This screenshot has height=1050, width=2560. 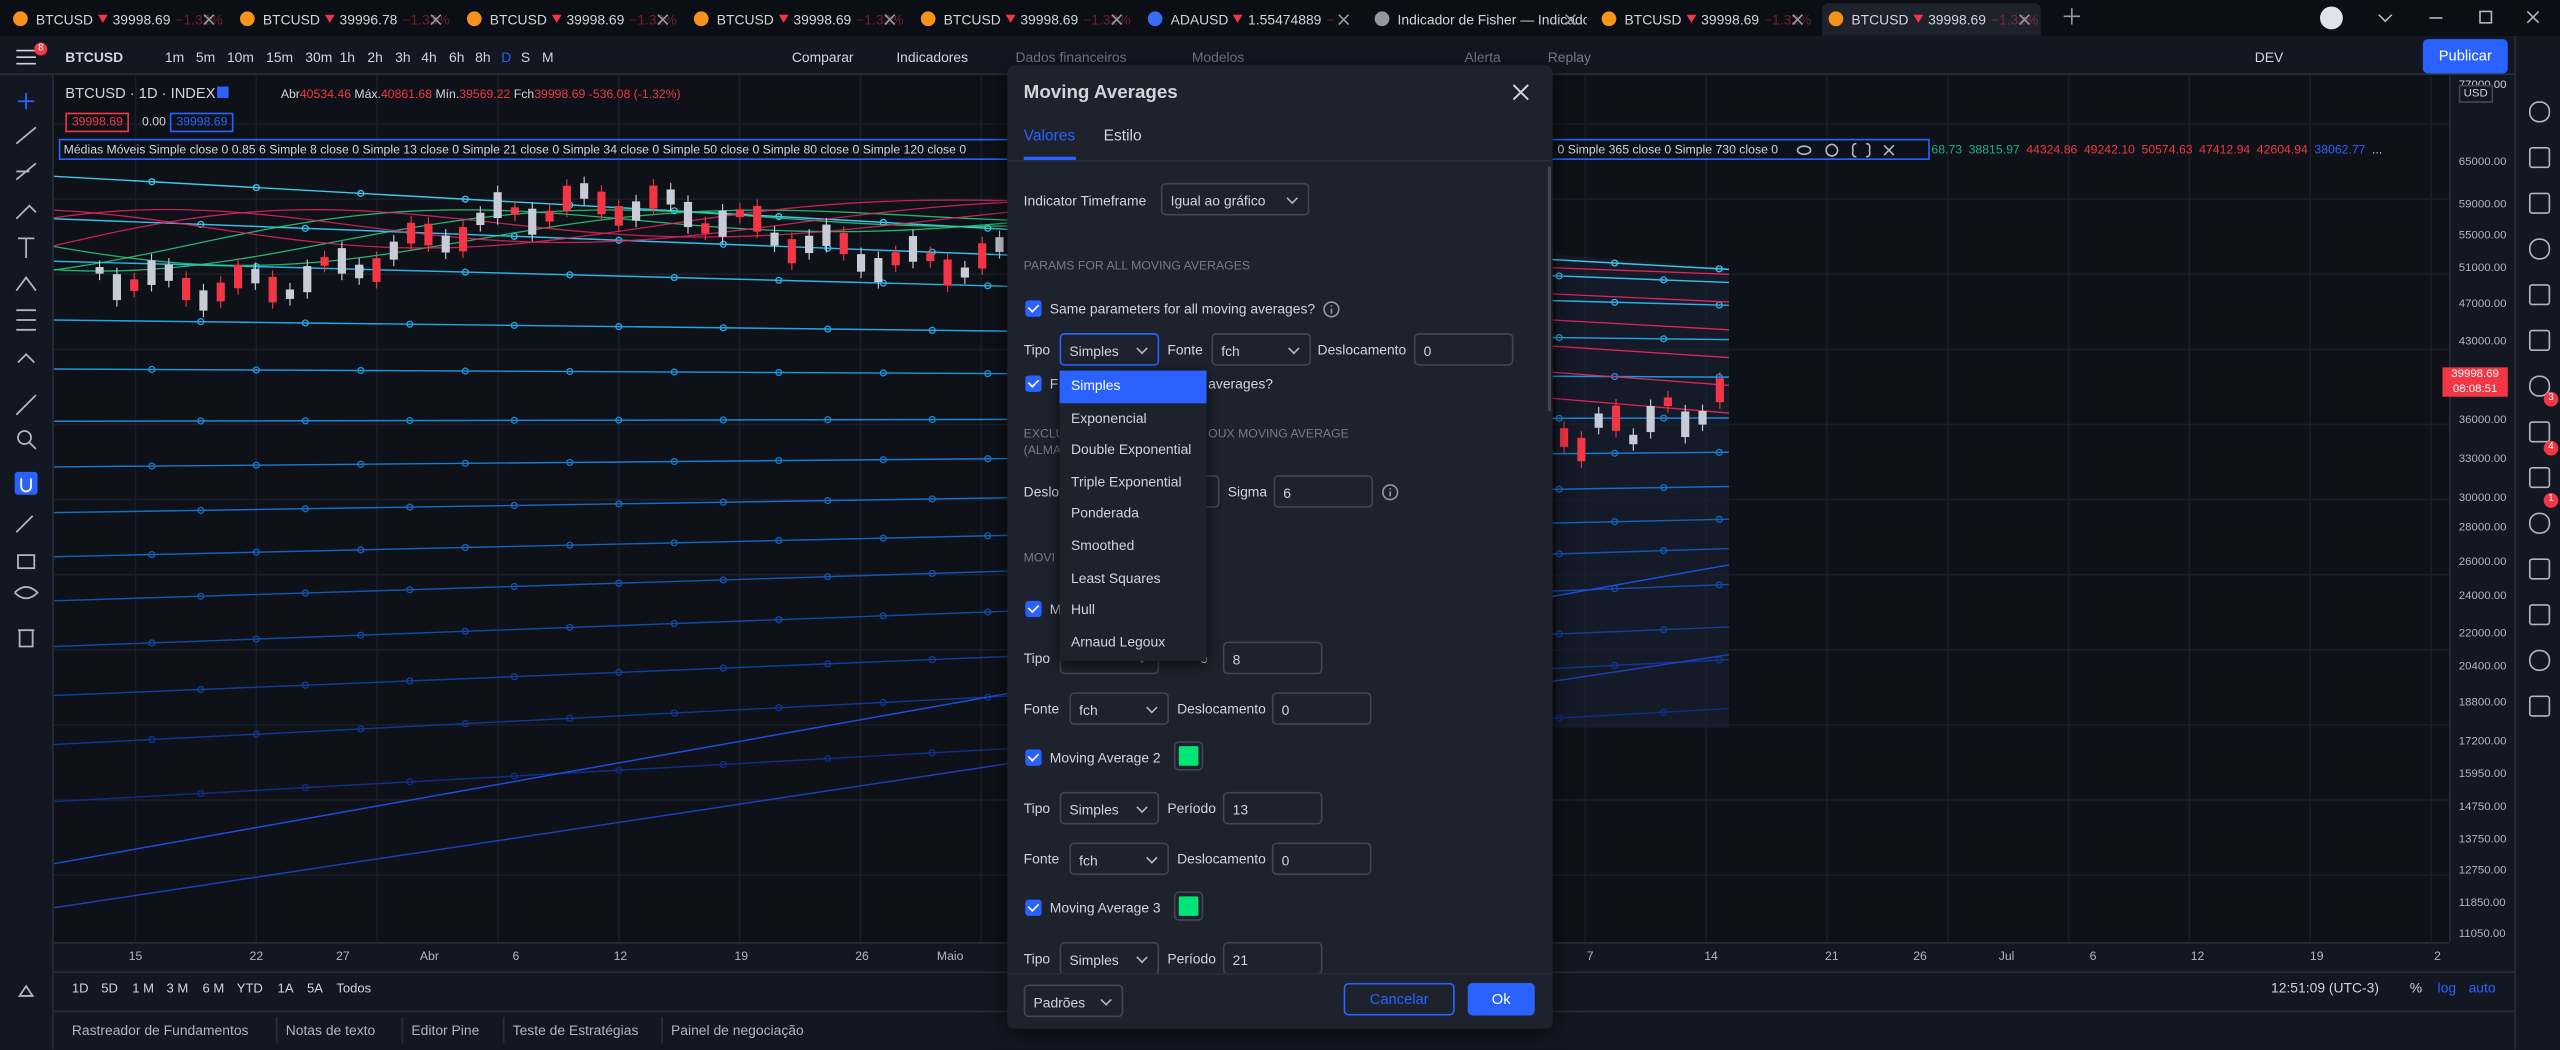 What do you see at coordinates (94, 57) in the screenshot?
I see `symbol-search: BTCUSD` at bounding box center [94, 57].